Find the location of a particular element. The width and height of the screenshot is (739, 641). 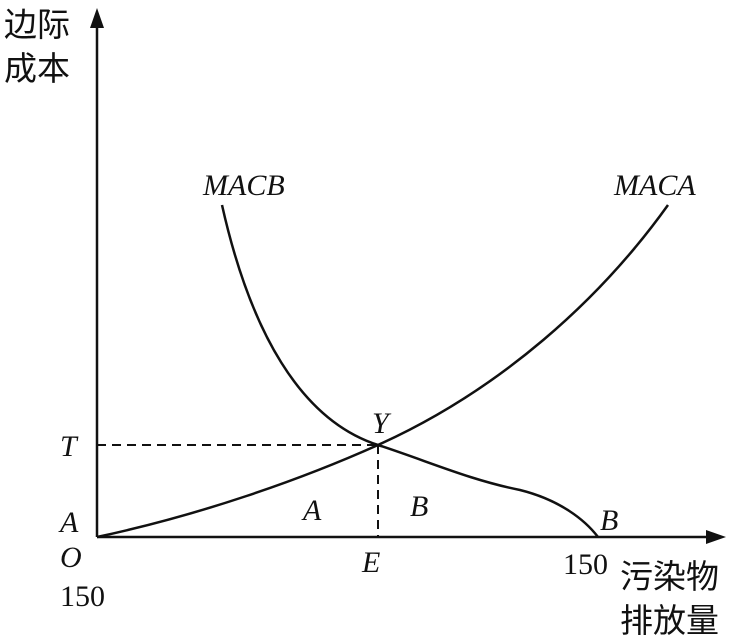

x-axis-label: 污染物 is located at coordinates (669, 577).